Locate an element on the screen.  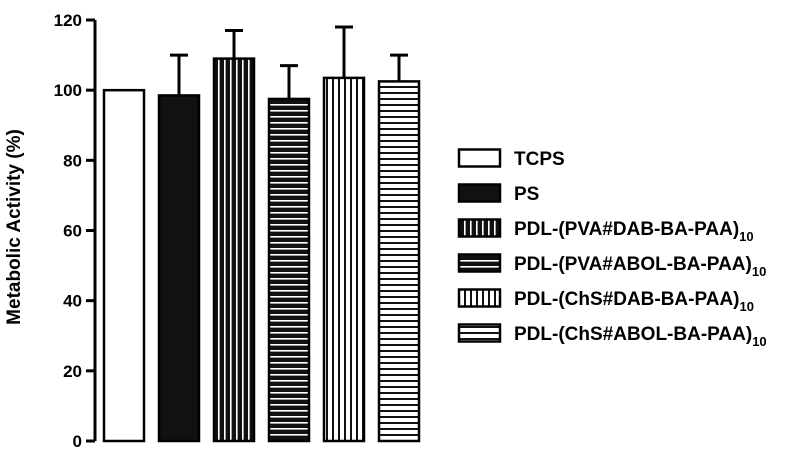
legend-item: PDL-(PVA#DAB-BA-PAA)10 is located at coordinates (605, 231).